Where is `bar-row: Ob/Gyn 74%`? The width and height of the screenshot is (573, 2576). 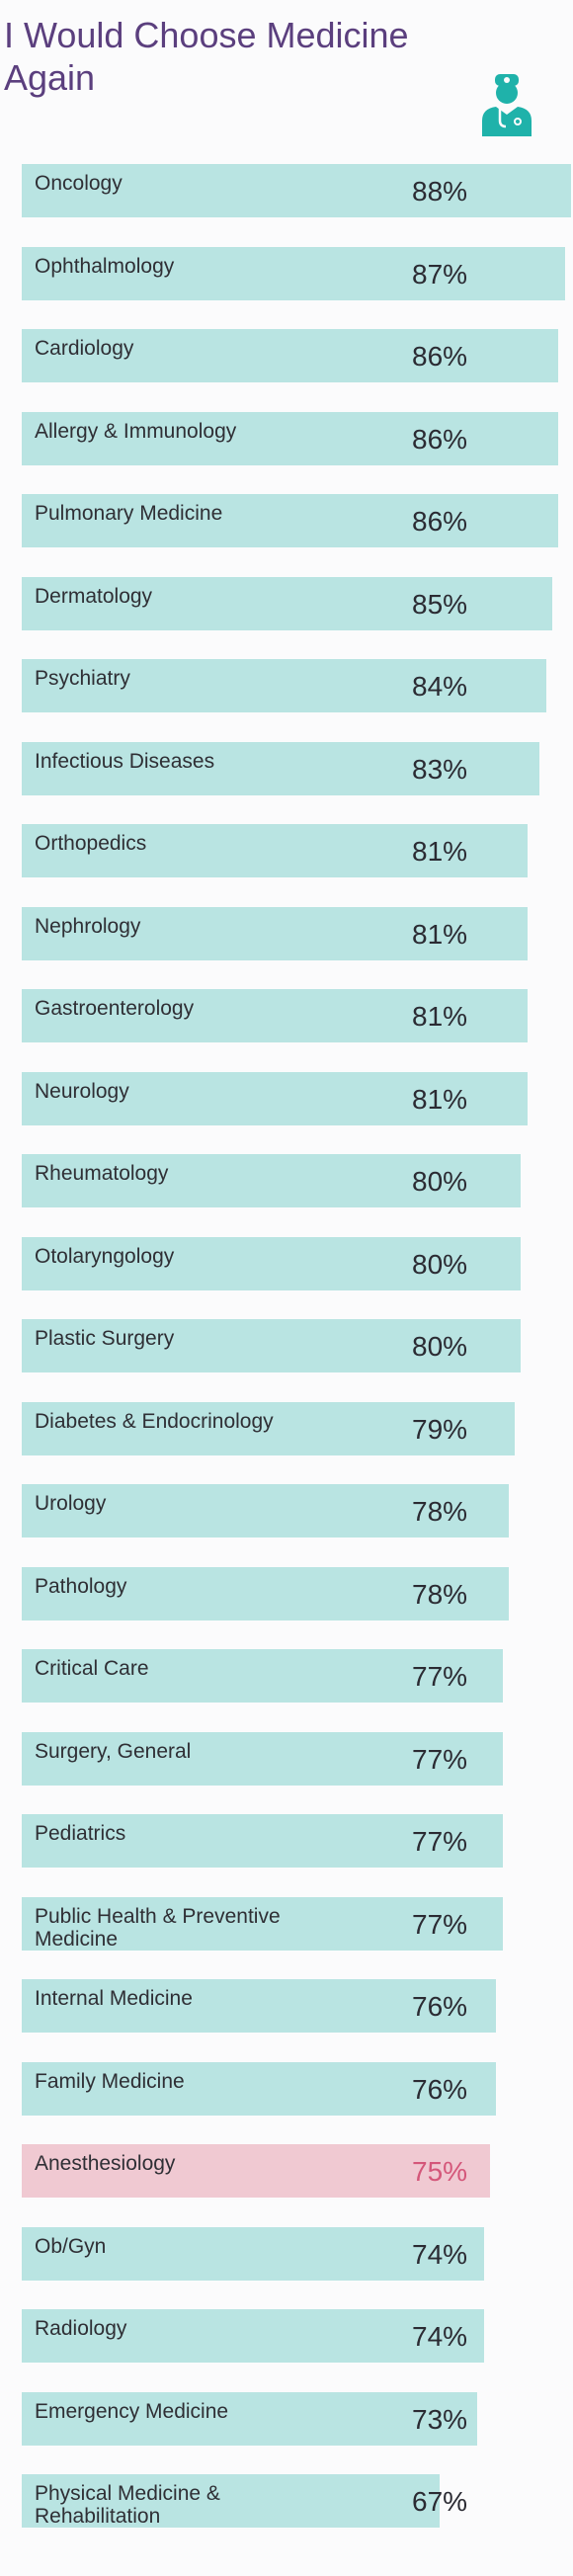
bar-row: Ob/Gyn 74% is located at coordinates (298, 2254).